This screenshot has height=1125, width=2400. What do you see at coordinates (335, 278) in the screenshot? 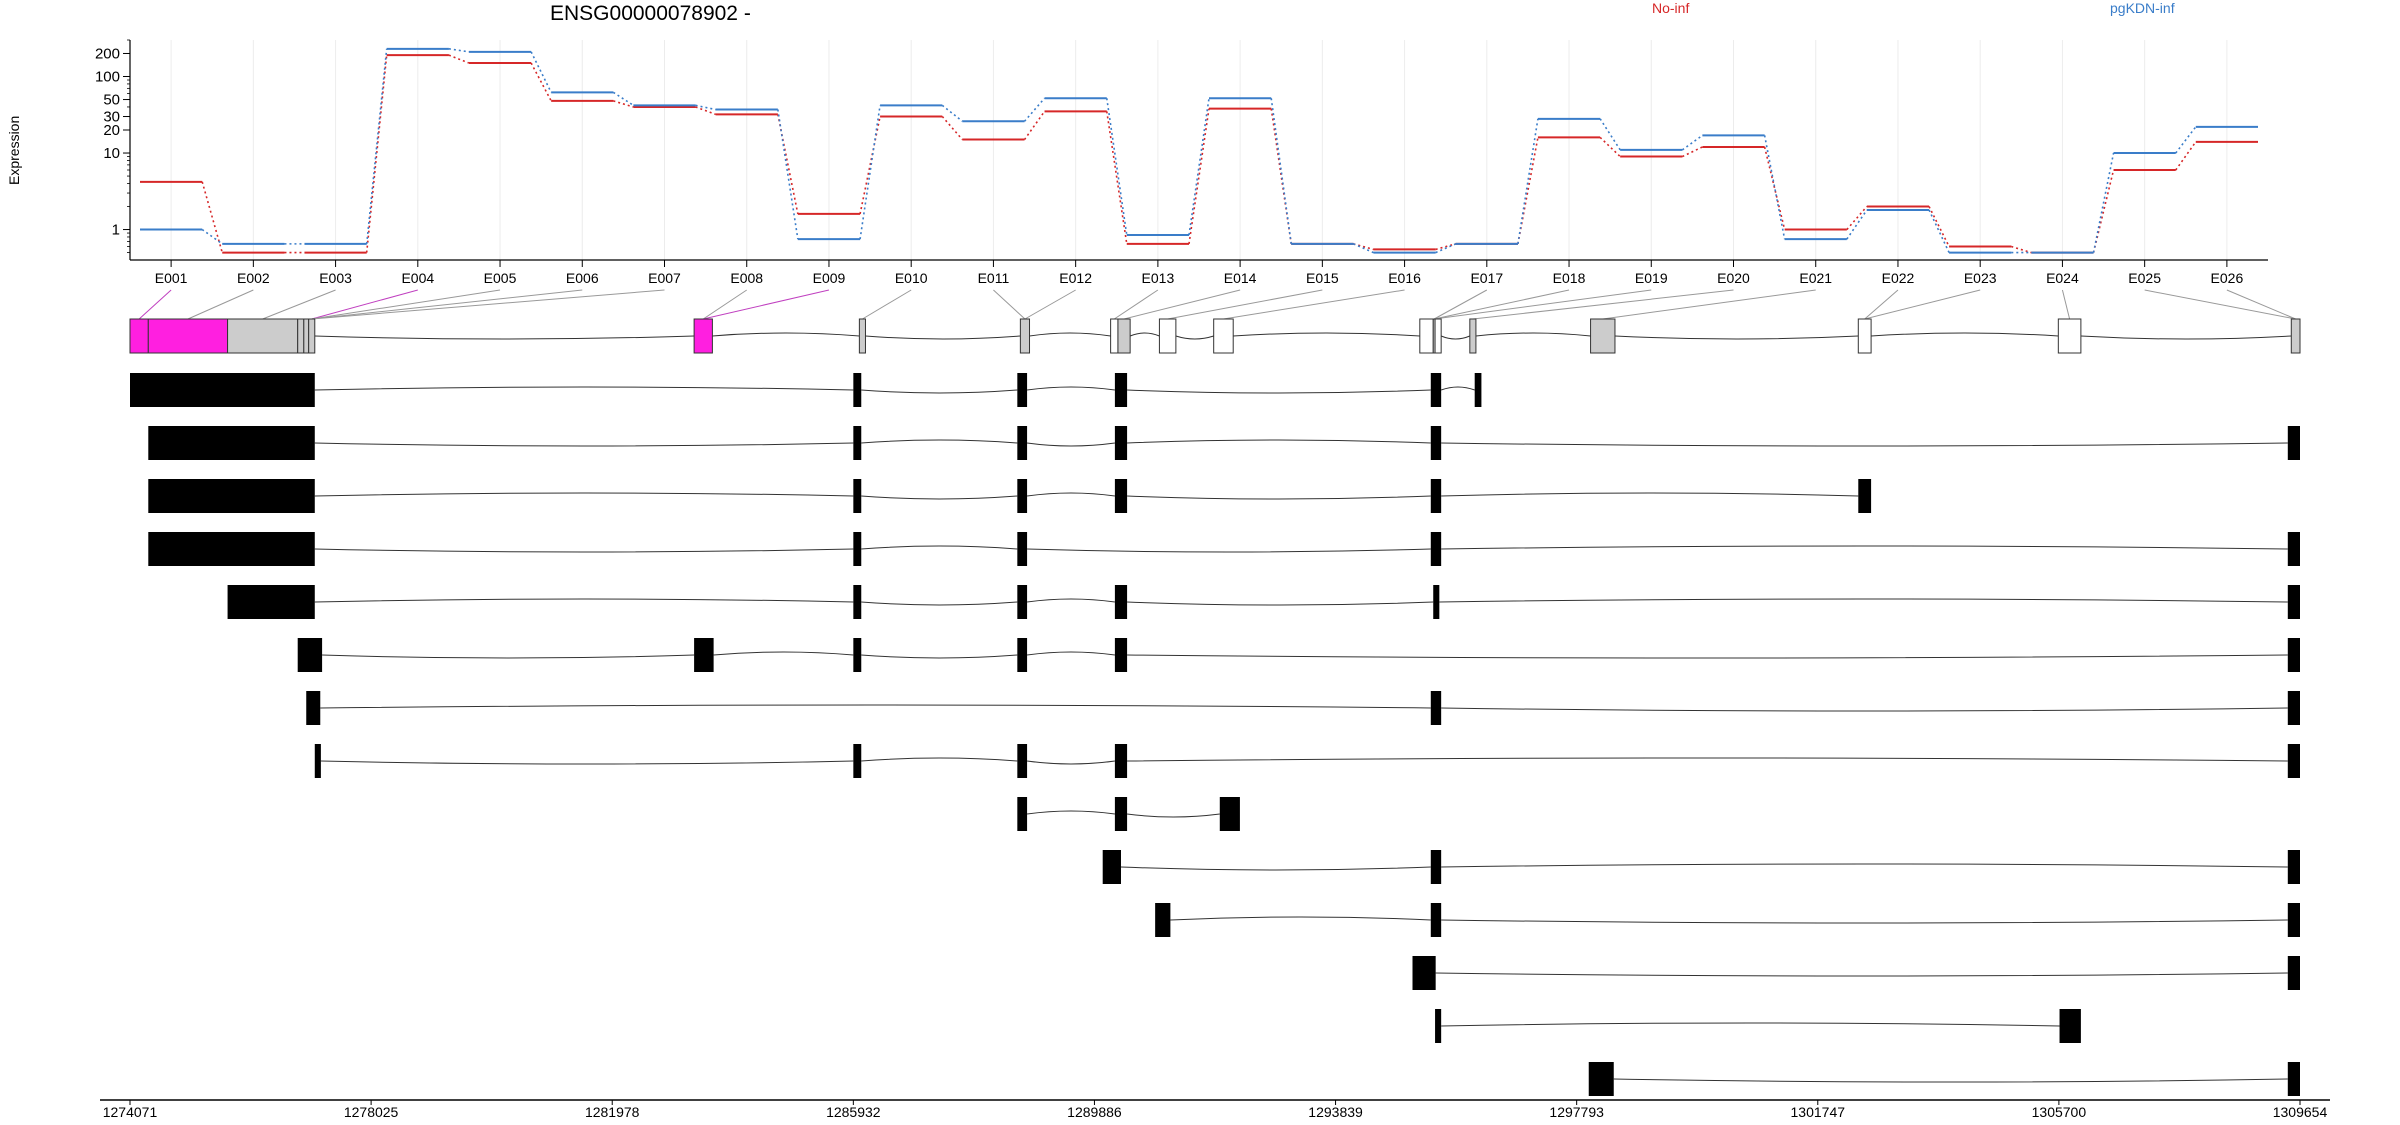
I see `exon-label: E003` at bounding box center [335, 278].